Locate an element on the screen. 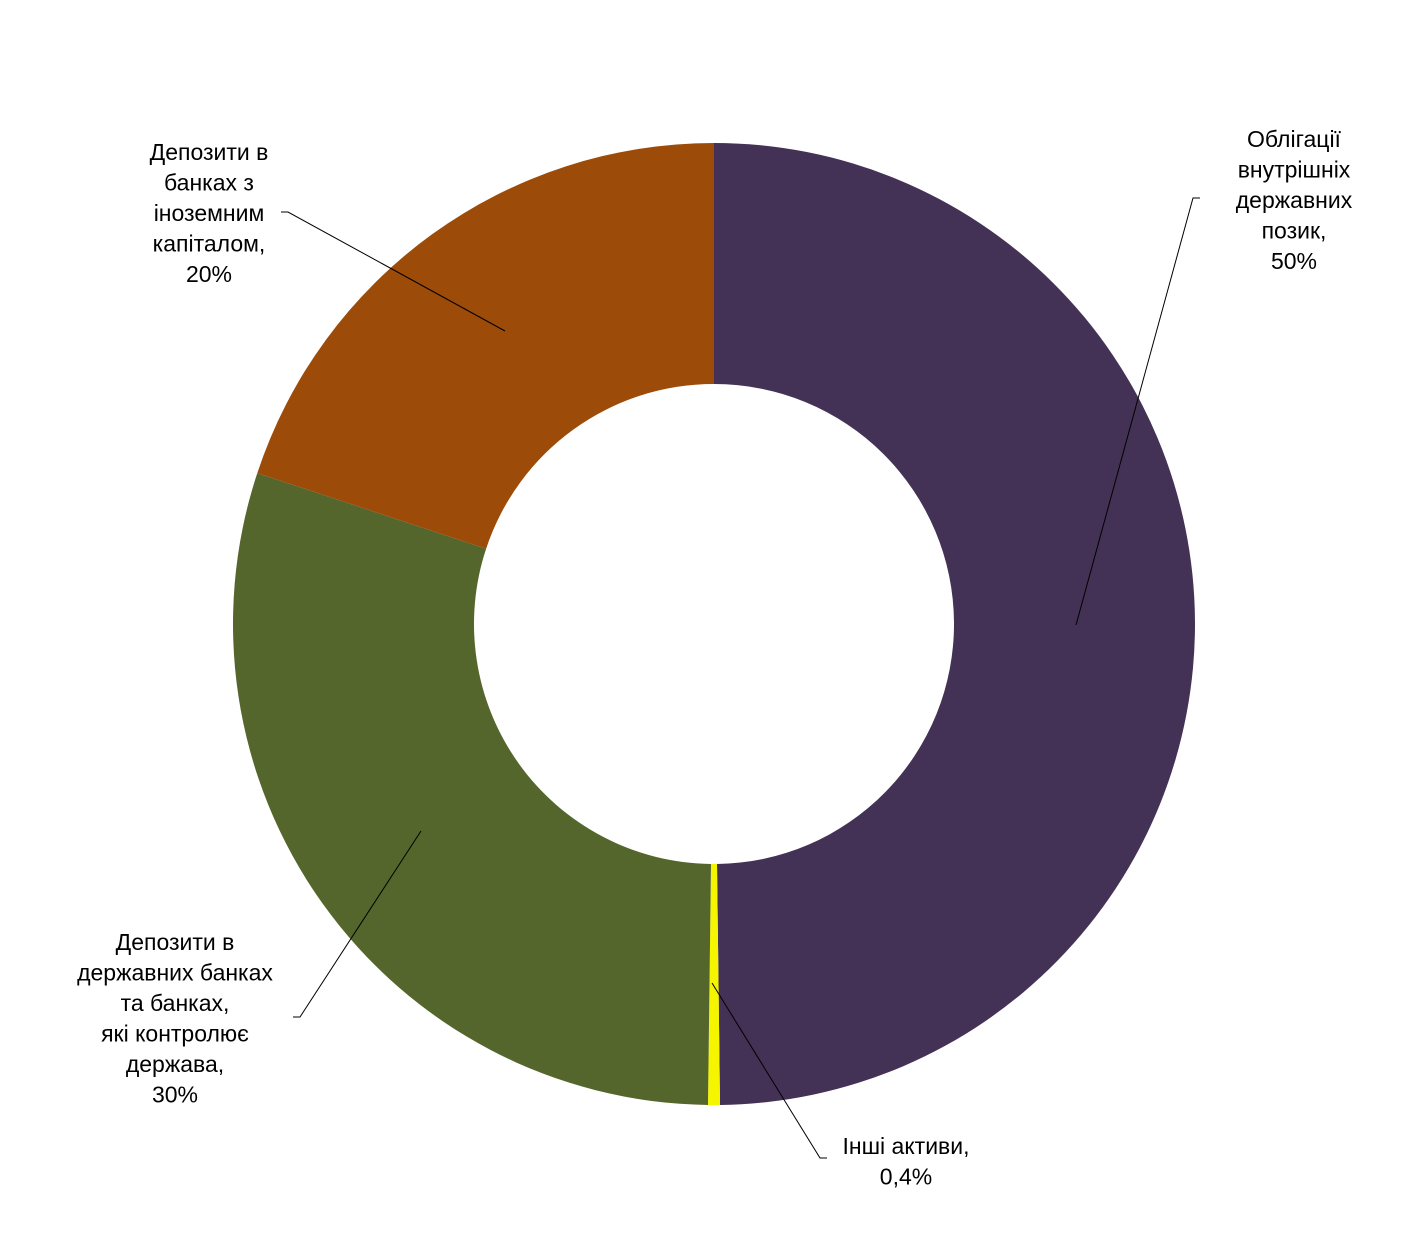 This screenshot has height=1251, width=1425. data-label-line: Облігації is located at coordinates (1294, 139).